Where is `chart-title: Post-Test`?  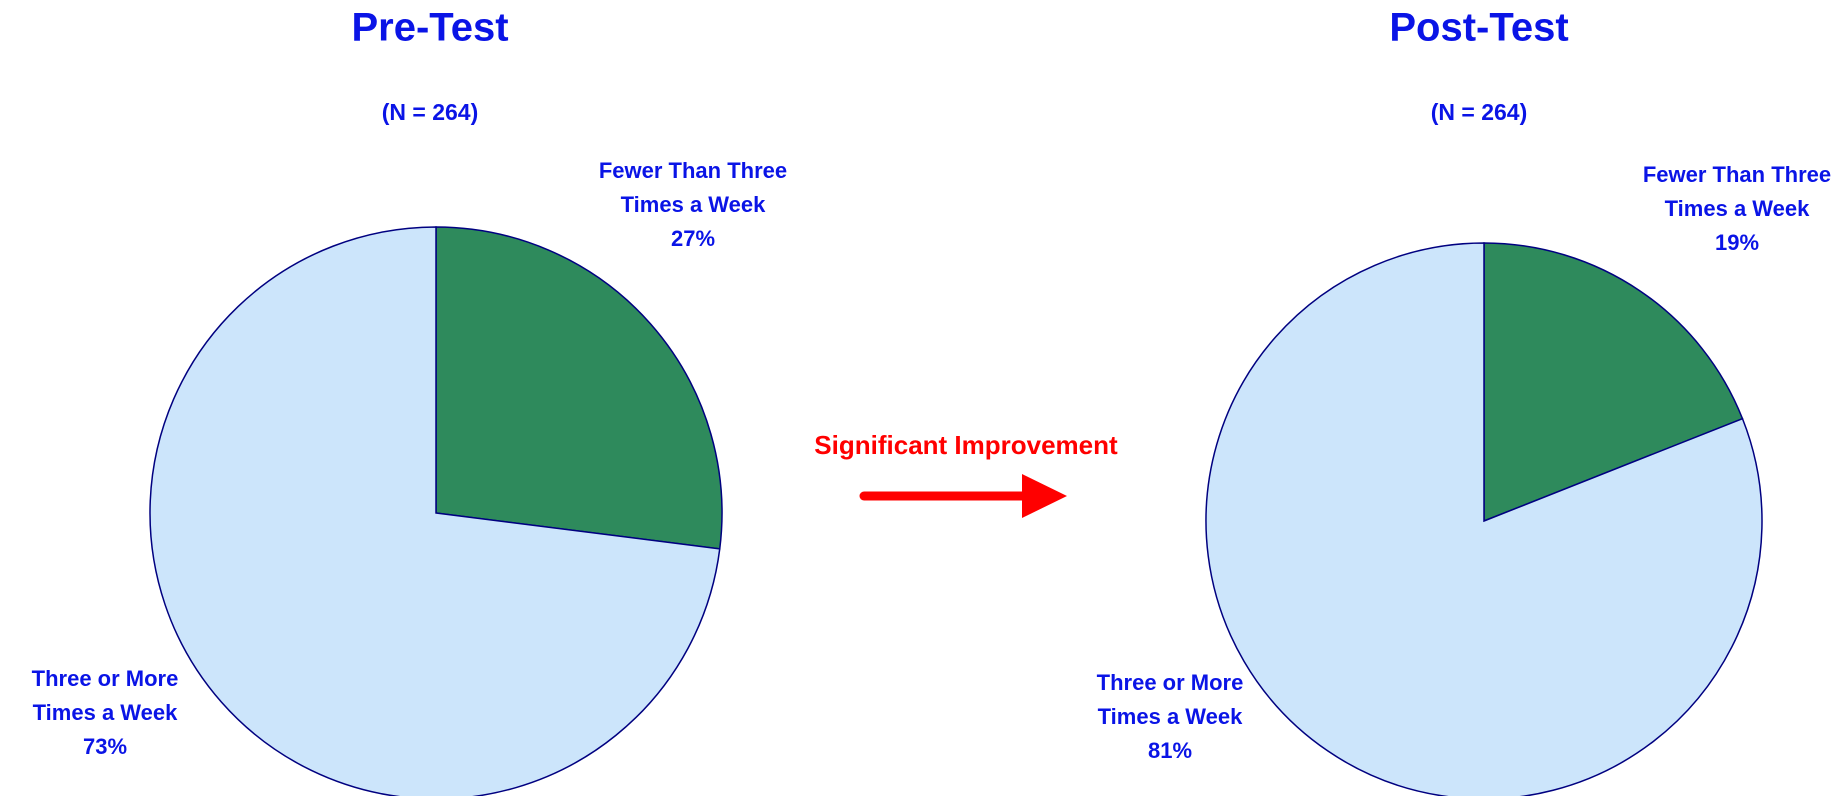 chart-title: Post-Test is located at coordinates (1478, 28).